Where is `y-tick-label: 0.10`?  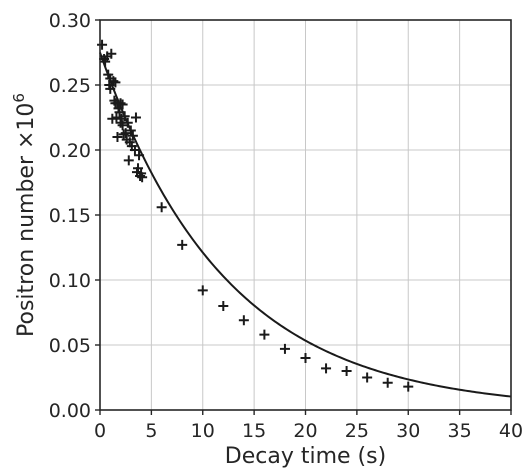
y-tick-label: 0.10 is located at coordinates (70, 281).